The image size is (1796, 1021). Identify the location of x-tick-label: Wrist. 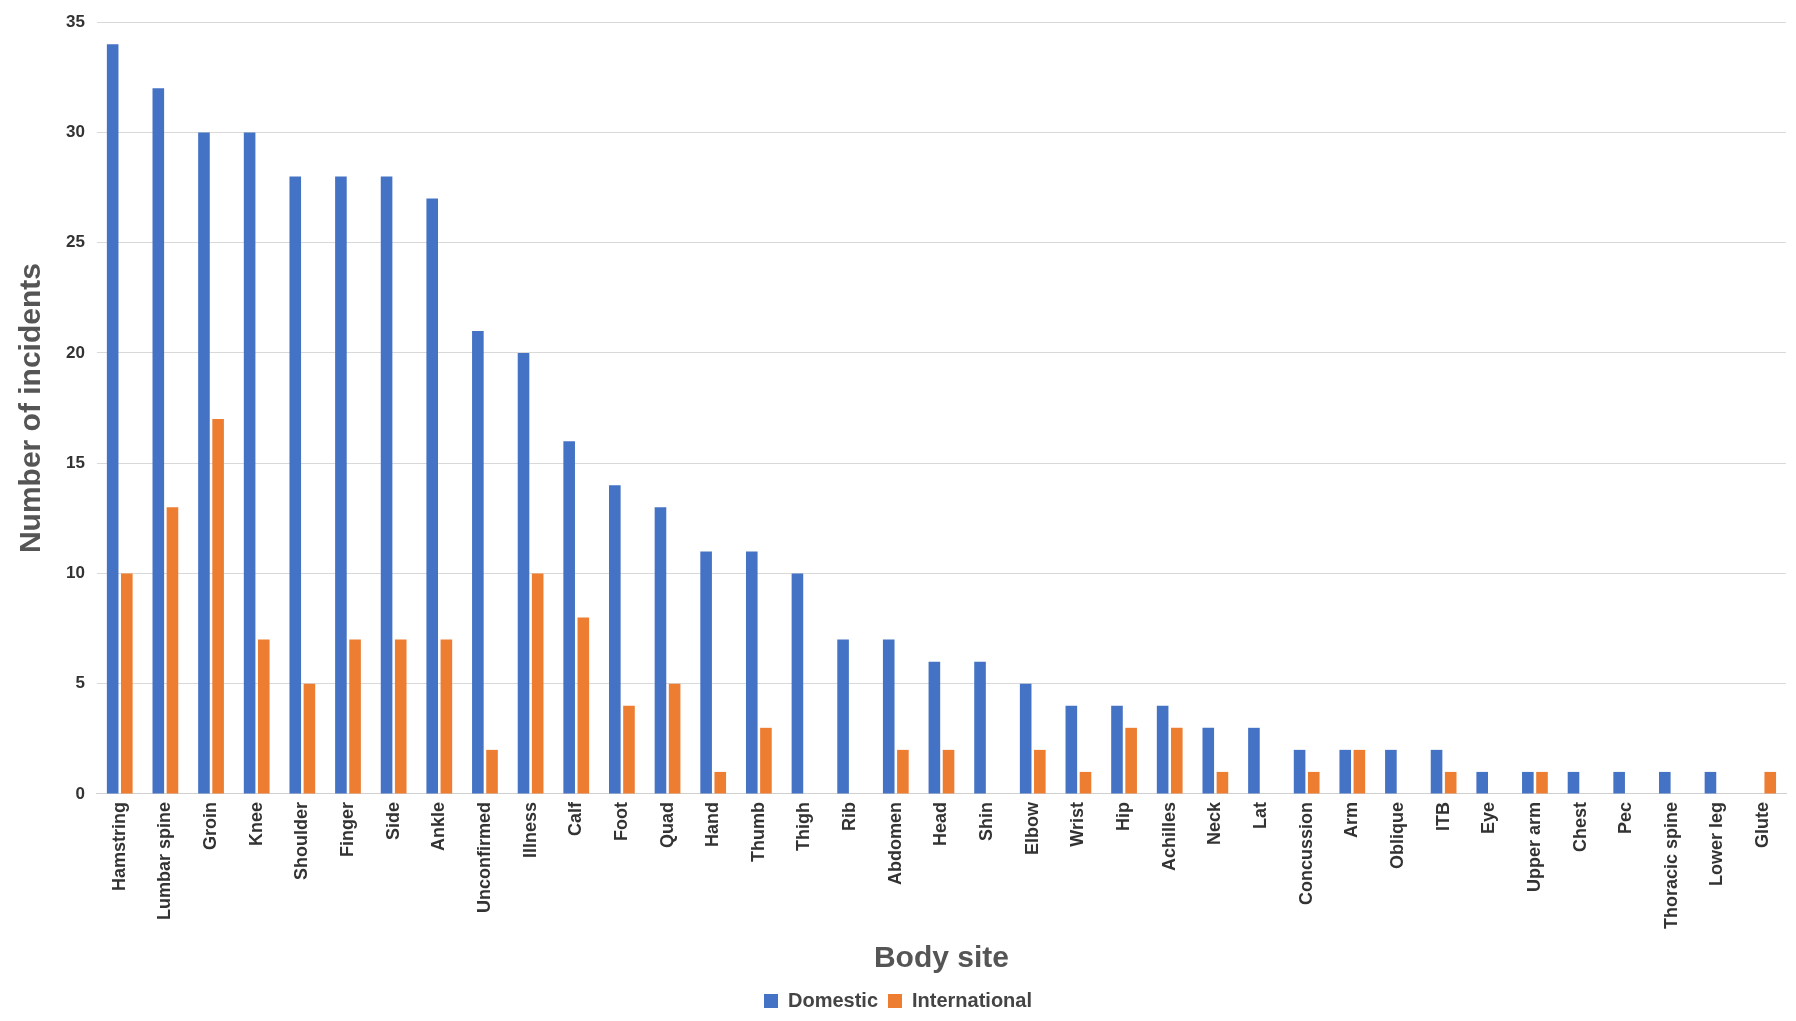
(1077, 824).